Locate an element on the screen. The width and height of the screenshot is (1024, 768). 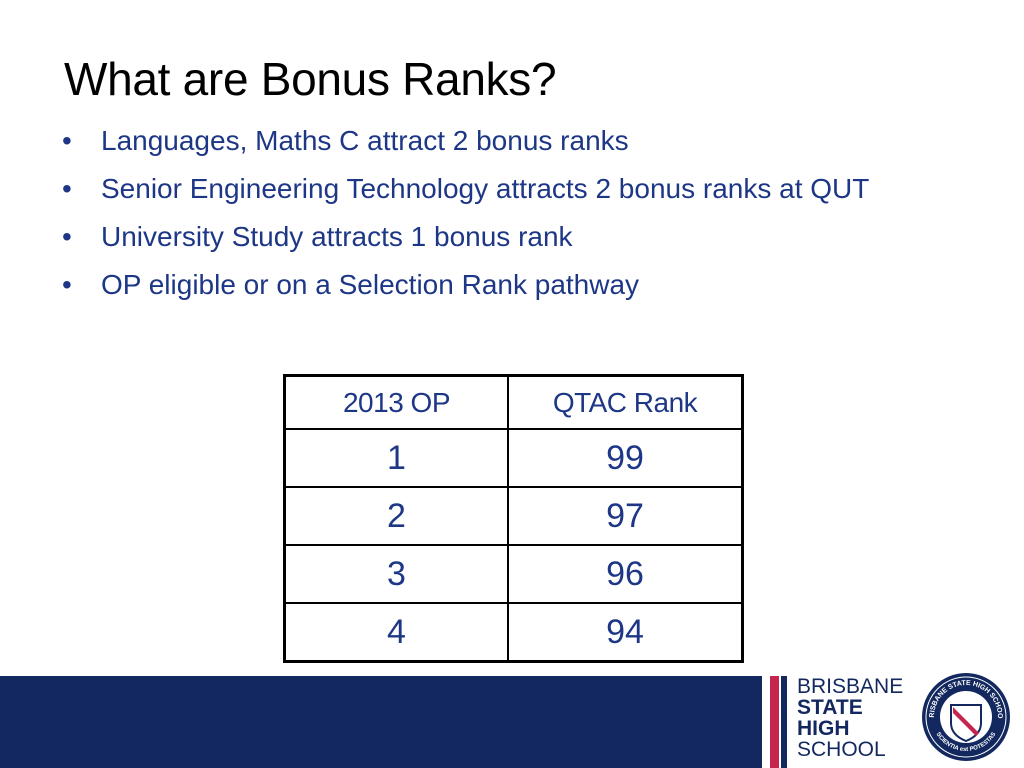
bullet-text: Languages, Maths C attract 2 bonus ranks is located at coordinates (365, 140).